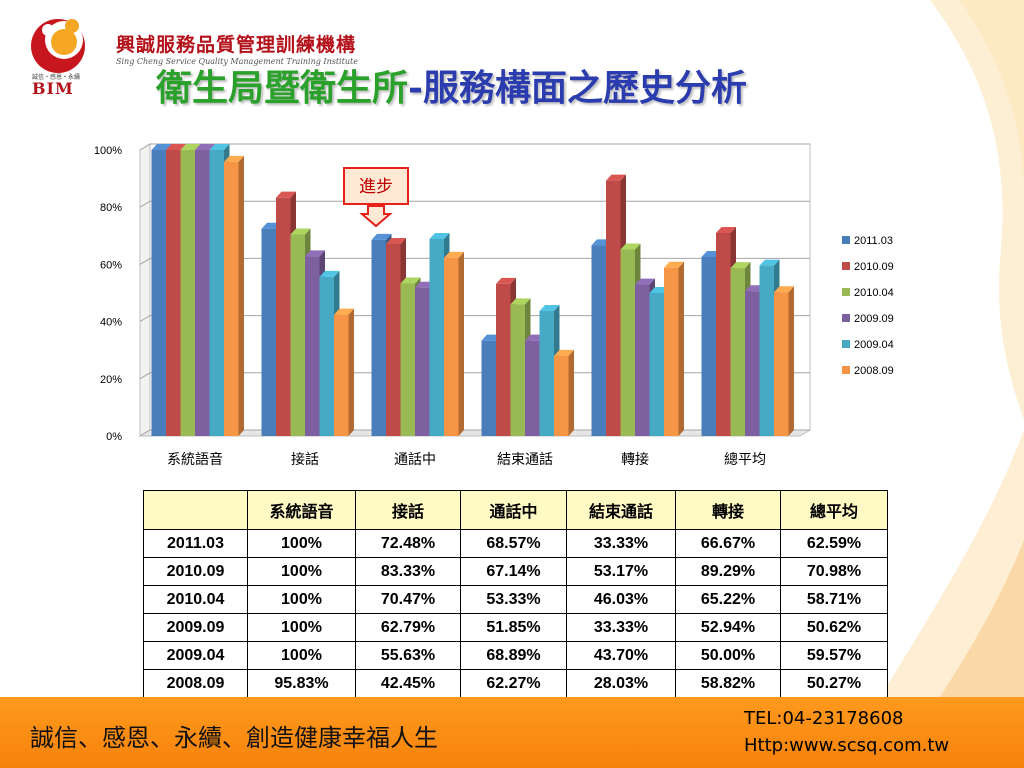 The width and height of the screenshot is (1024, 768). I want to click on table-cell: 43.70%, so click(621, 655).